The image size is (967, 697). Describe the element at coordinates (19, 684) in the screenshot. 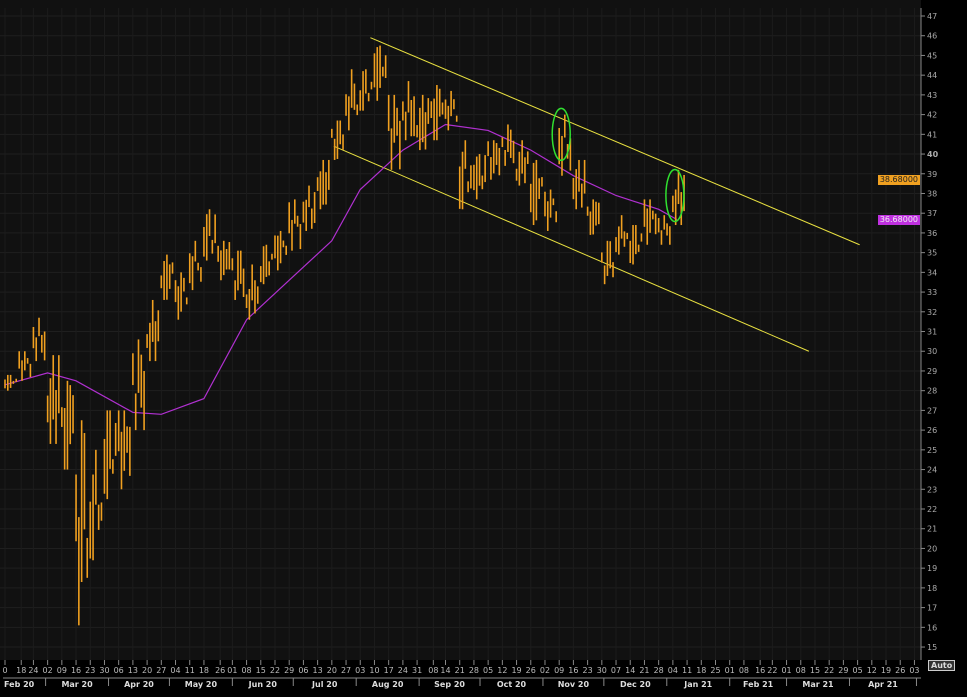

I see `month-label: Feb 20` at that location.